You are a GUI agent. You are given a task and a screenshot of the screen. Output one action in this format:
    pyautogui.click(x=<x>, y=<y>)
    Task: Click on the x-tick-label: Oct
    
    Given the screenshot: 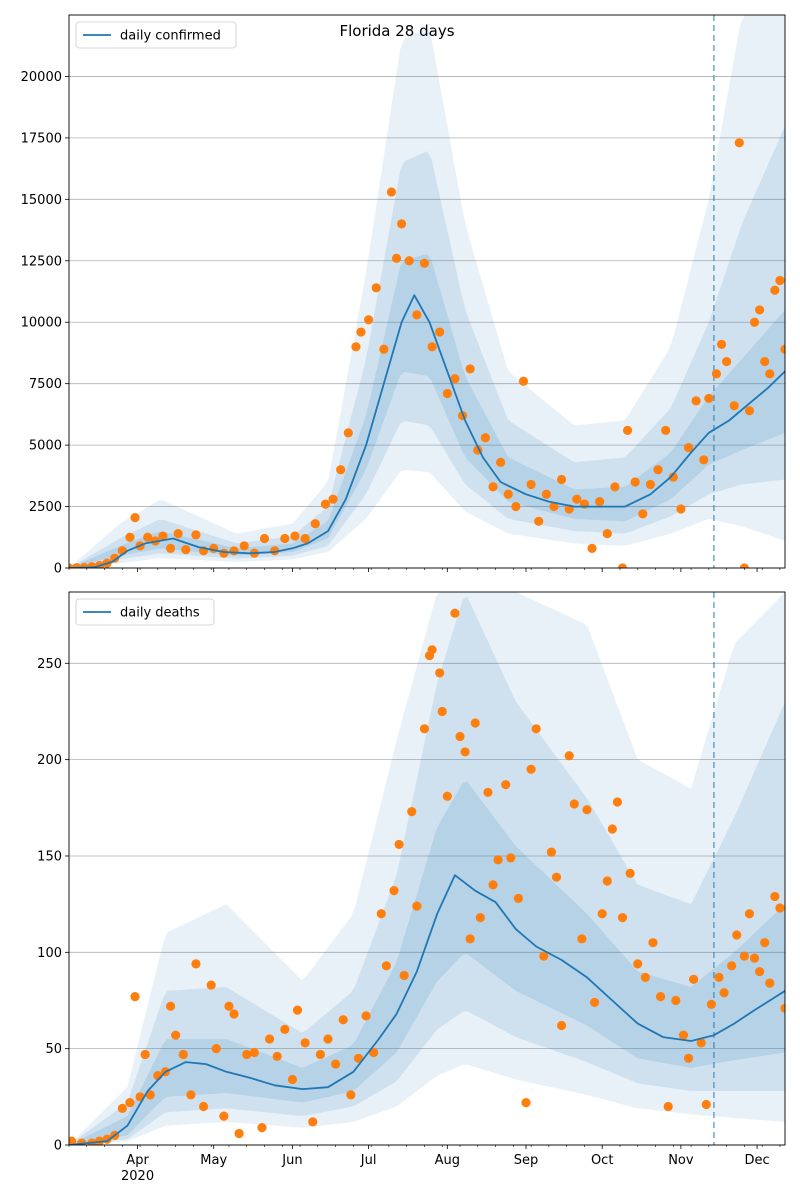 What is the action you would take?
    pyautogui.click(x=602, y=1160)
    